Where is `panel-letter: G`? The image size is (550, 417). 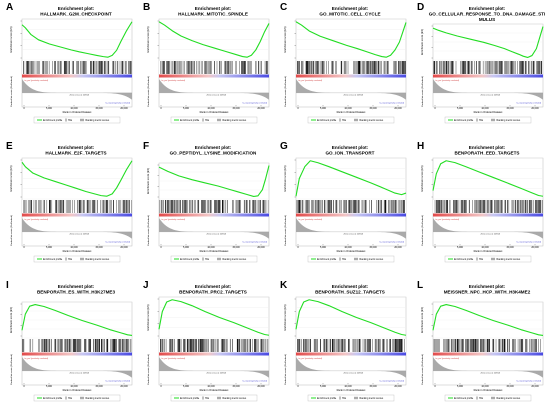
panel-letter: G is located at coordinates (284, 146).